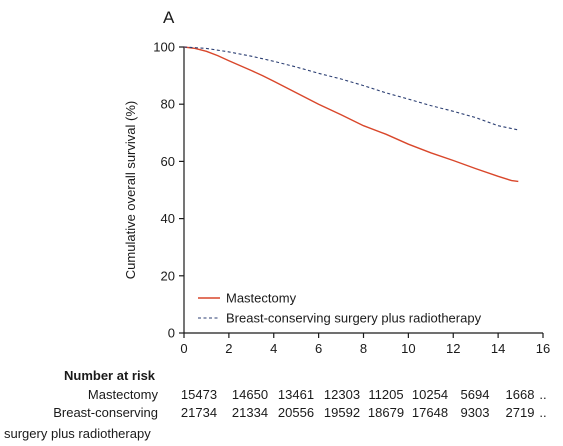 This screenshot has width=563, height=446. I want to click on x-tick-label: 4, so click(273, 348).